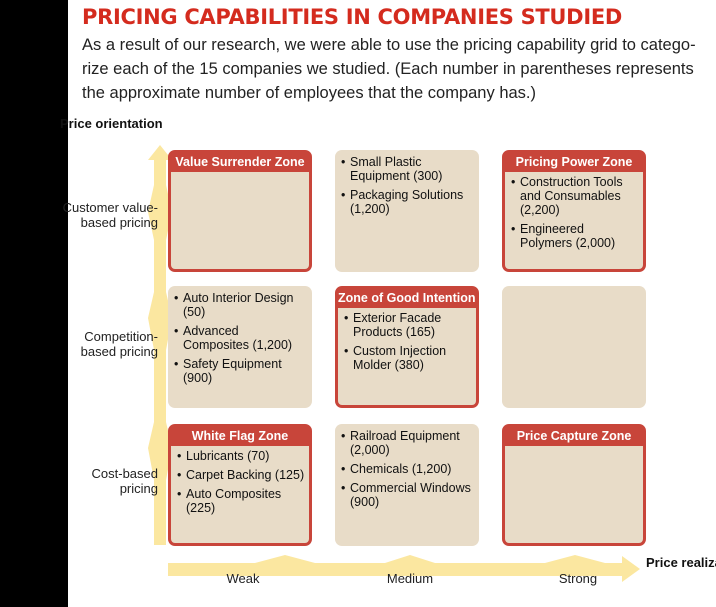 The image size is (716, 607). I want to click on zone-title: Price Capture Zone, so click(574, 436).